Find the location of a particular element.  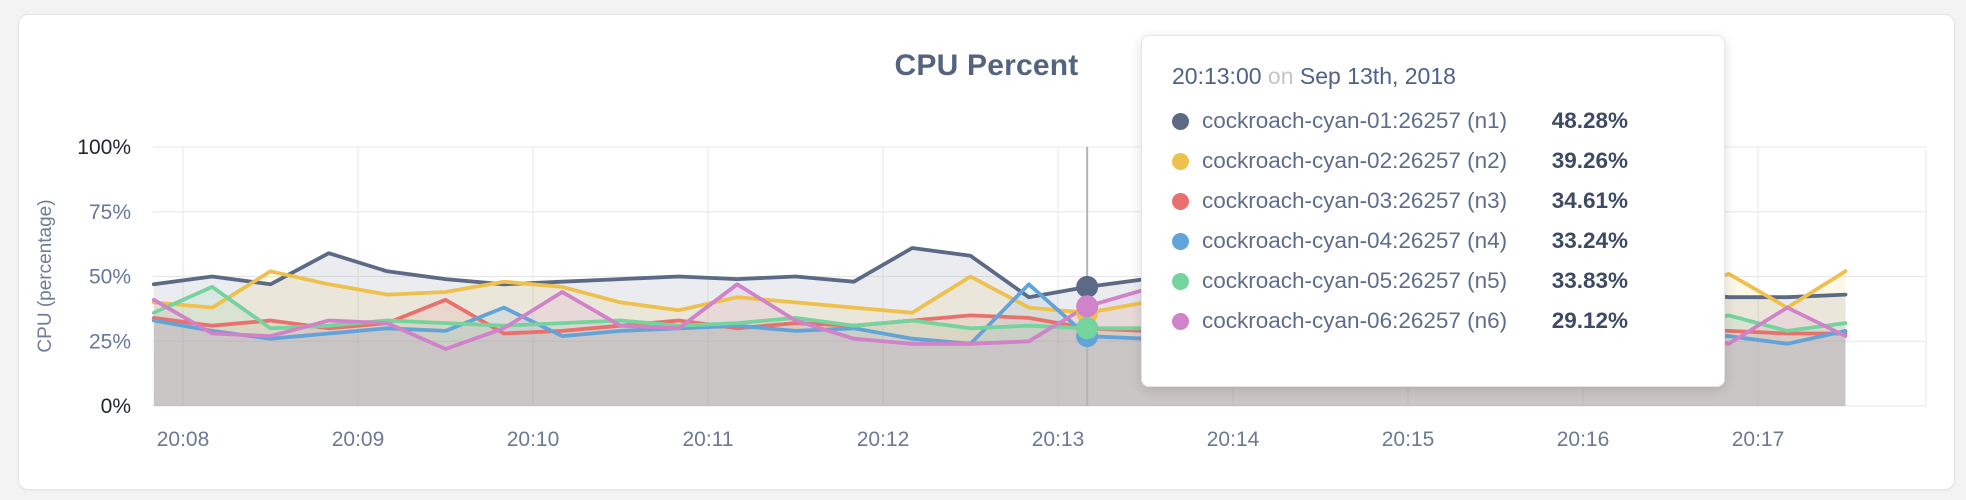

tooltip-series-label: cockroach-cyan-05:26257 (n5) is located at coordinates (1355, 280).